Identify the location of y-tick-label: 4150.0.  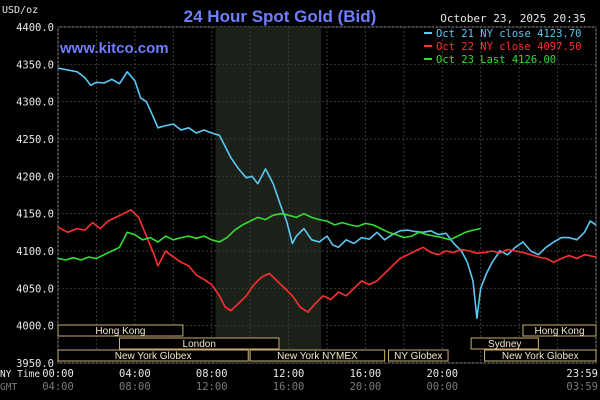
(35, 215).